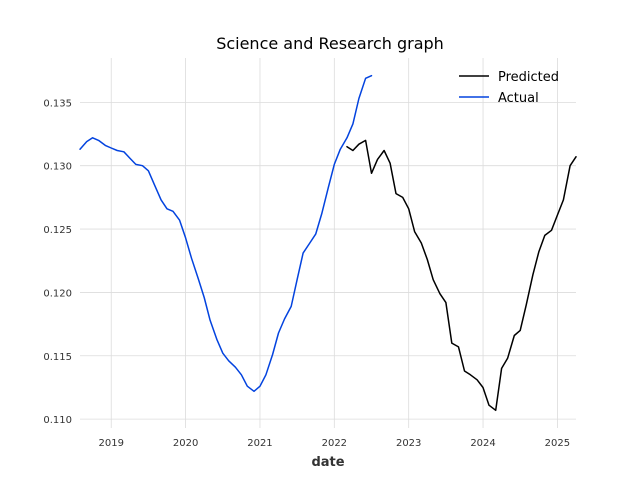 The height and width of the screenshot is (480, 640). Describe the element at coordinates (509, 88) in the screenshot. I see `legend: Predicted Actual` at that location.